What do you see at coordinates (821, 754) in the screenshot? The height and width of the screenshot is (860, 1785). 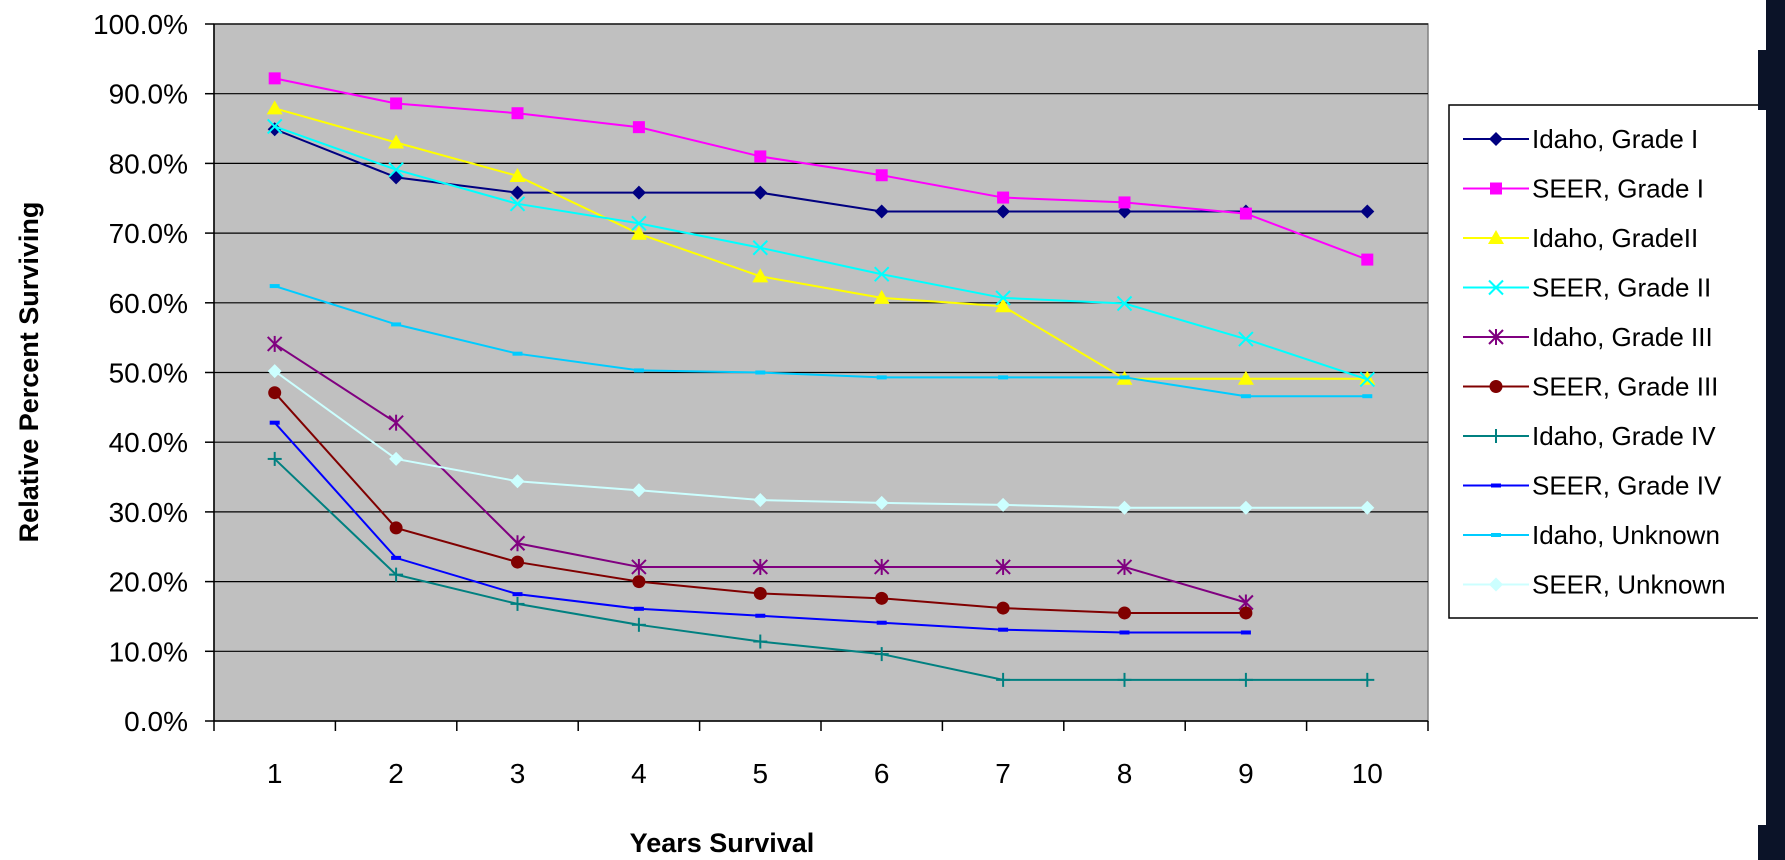 I see `x-axis: 1 2 3 4 5 6 7 8 9 10` at bounding box center [821, 754].